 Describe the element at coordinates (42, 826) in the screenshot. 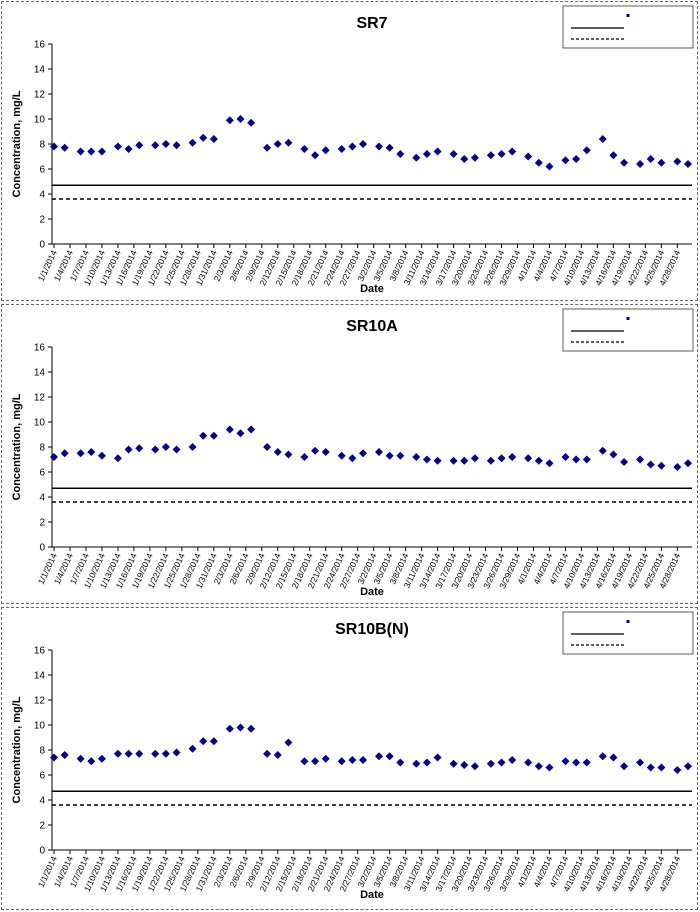

I see `y-tick-label: 2` at that location.